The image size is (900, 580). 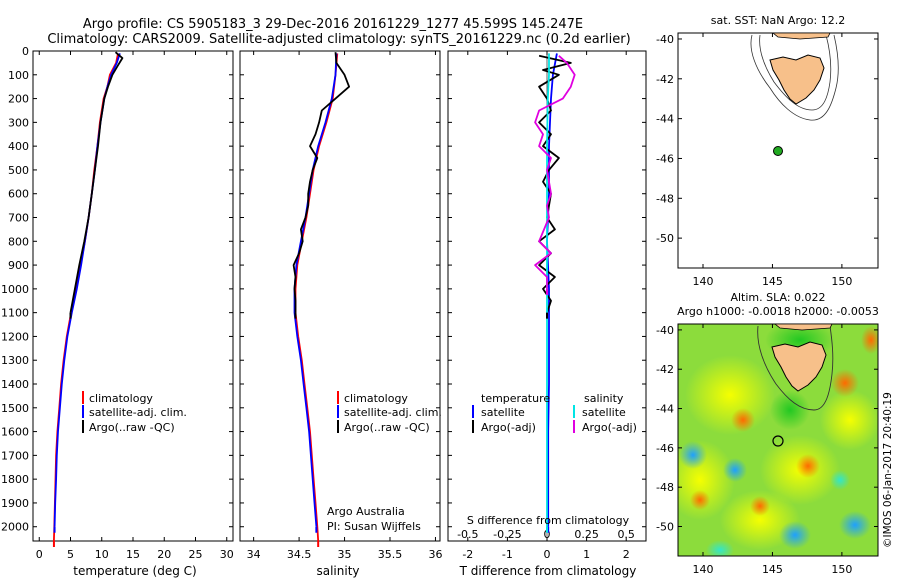 What do you see at coordinates (134, 571) in the screenshot?
I see `temperature-xlabel: temperature (deg C)` at bounding box center [134, 571].